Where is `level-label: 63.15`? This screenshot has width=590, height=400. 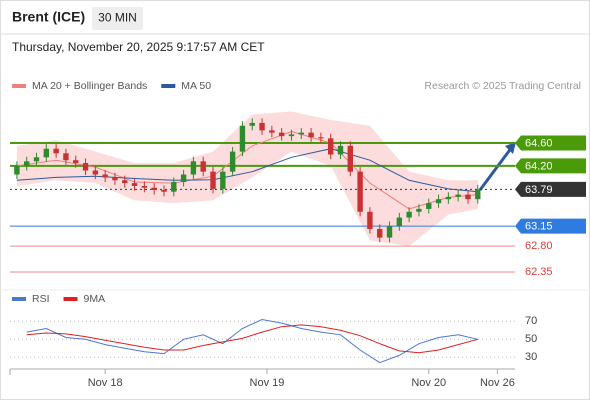
level-label: 63.15 is located at coordinates (539, 227).